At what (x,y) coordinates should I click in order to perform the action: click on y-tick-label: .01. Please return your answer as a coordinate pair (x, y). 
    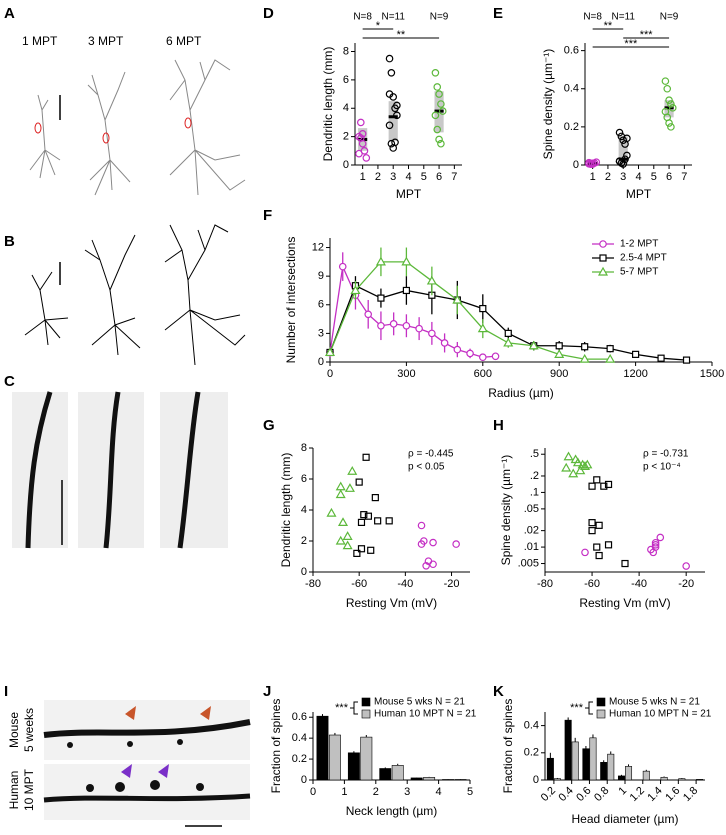
    Looking at the image, I should click on (531, 547).